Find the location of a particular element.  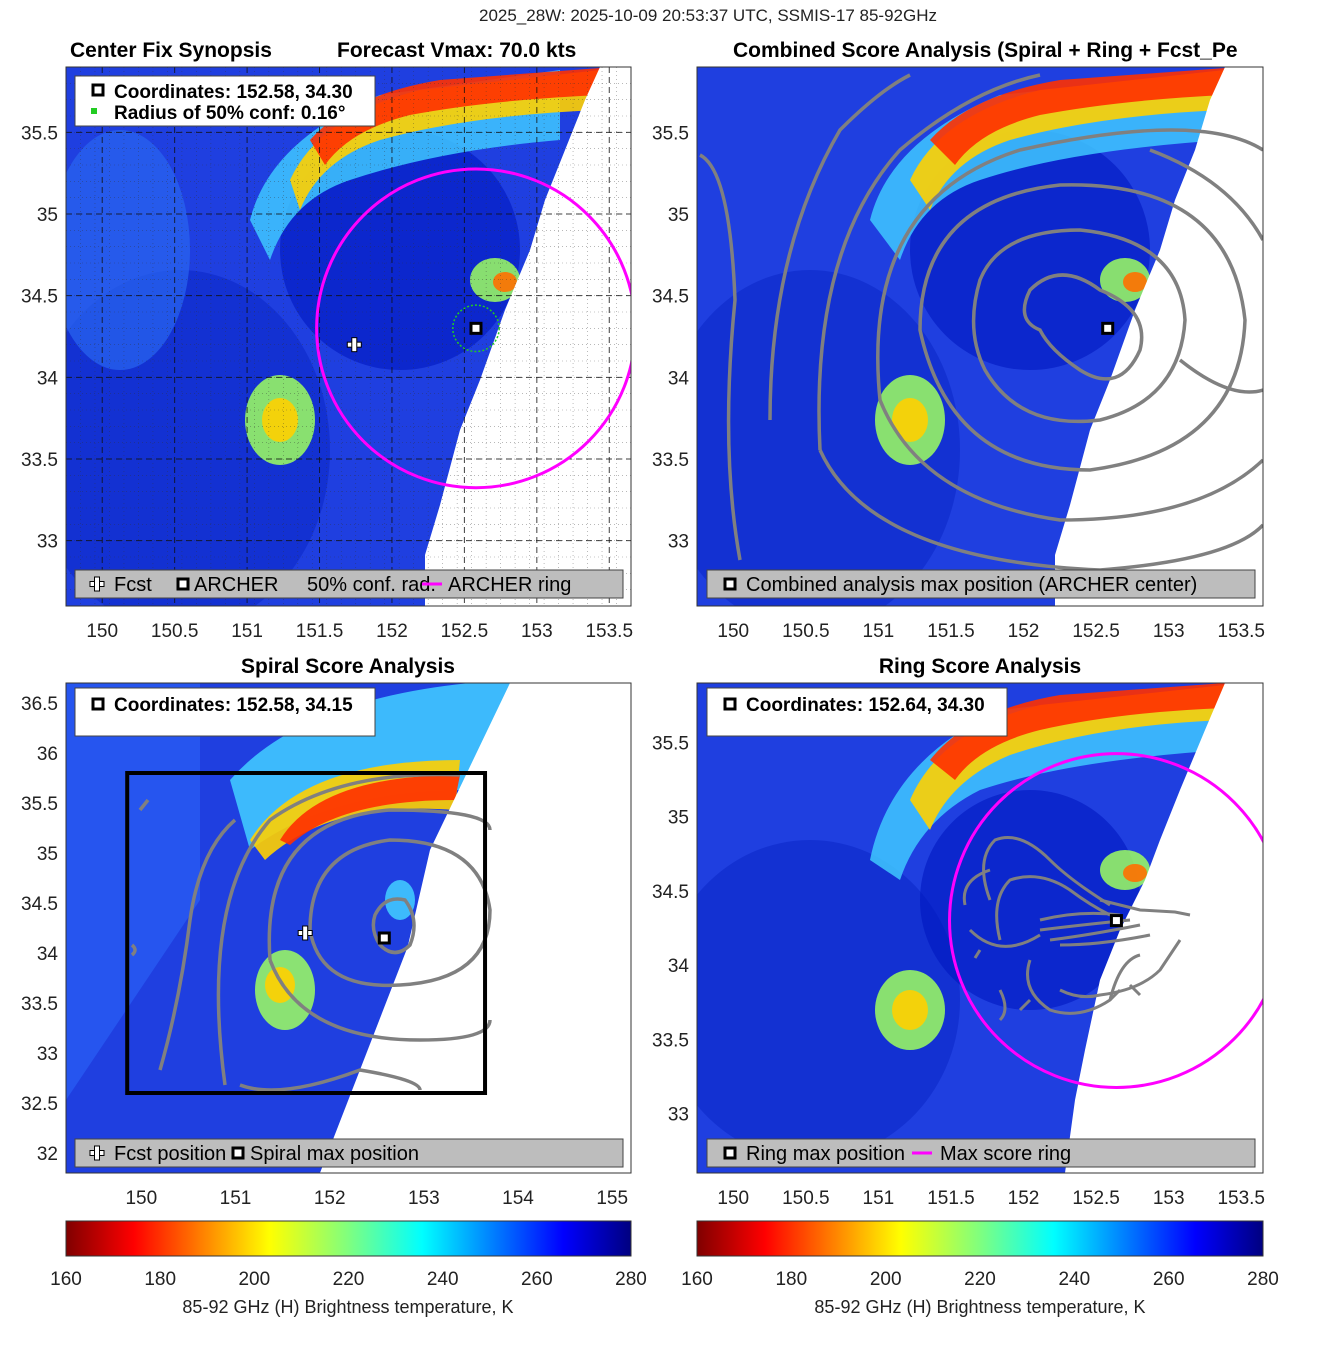

panel4-eye-area is located at coordinates (1030, 900).